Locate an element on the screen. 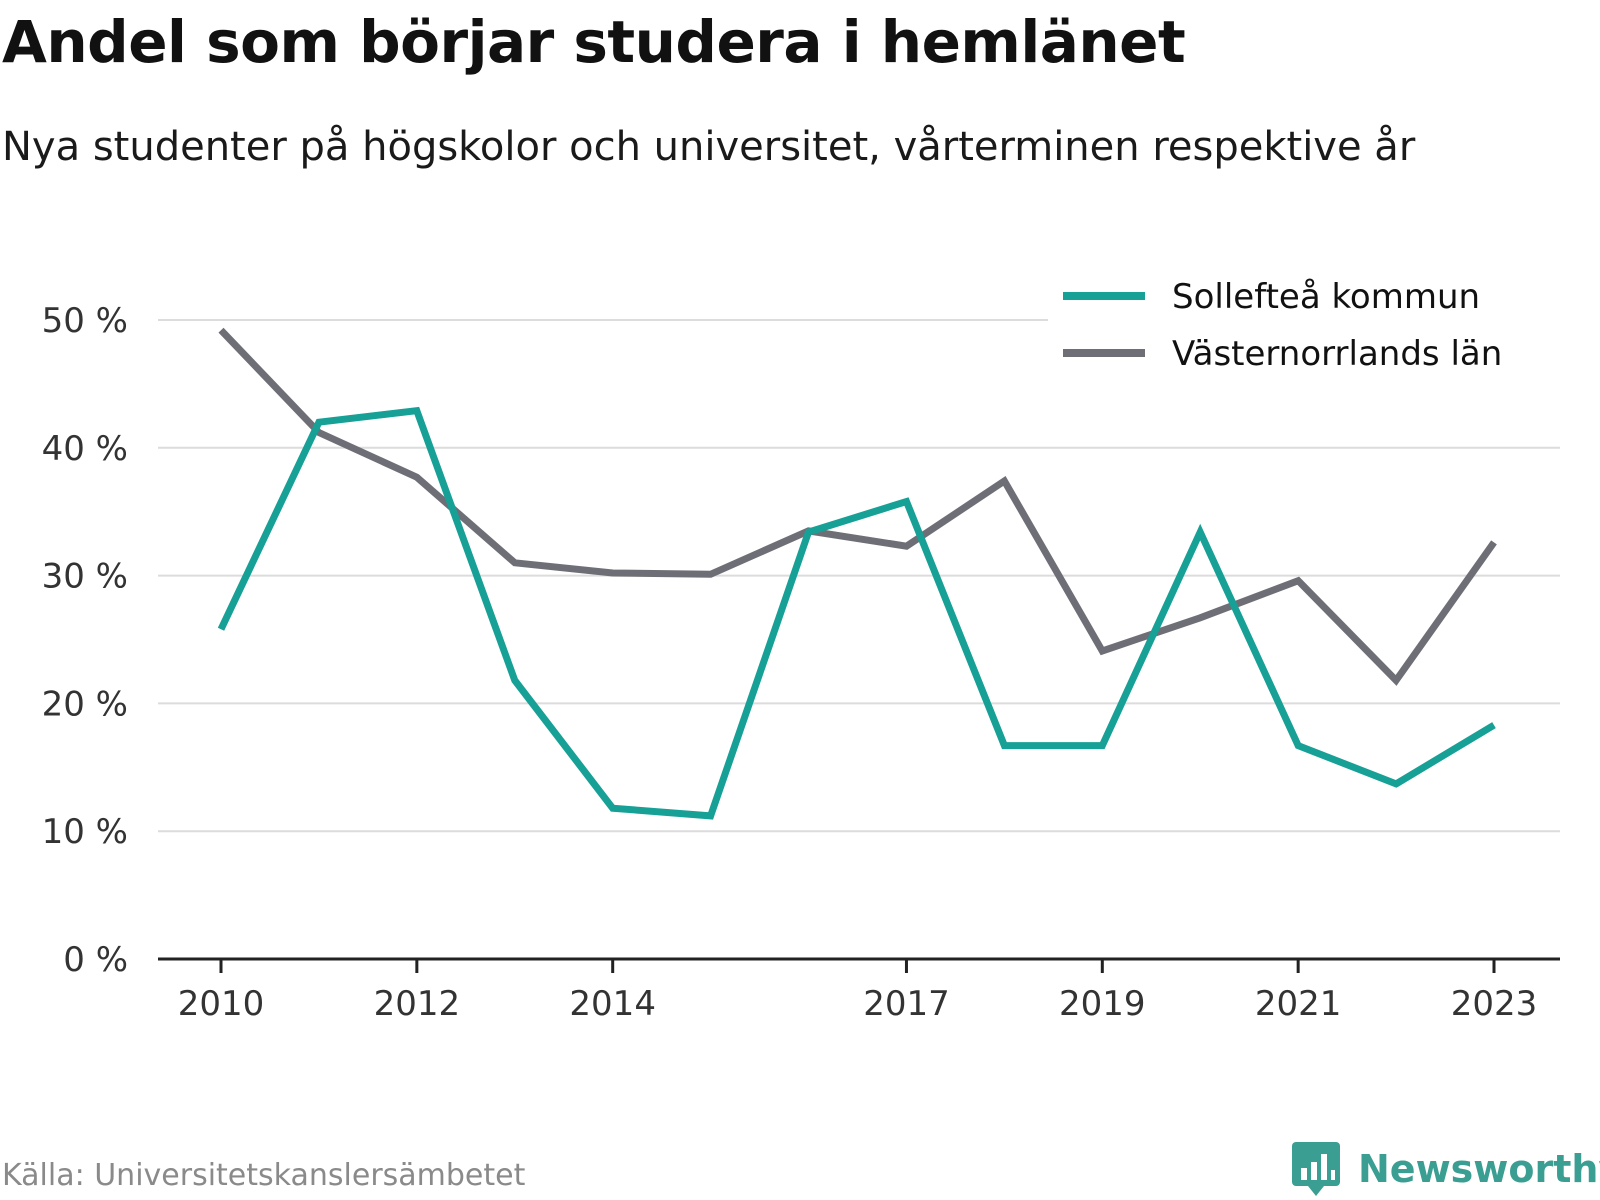  legend-label: Västernorrlands län is located at coordinates (1337, 354).